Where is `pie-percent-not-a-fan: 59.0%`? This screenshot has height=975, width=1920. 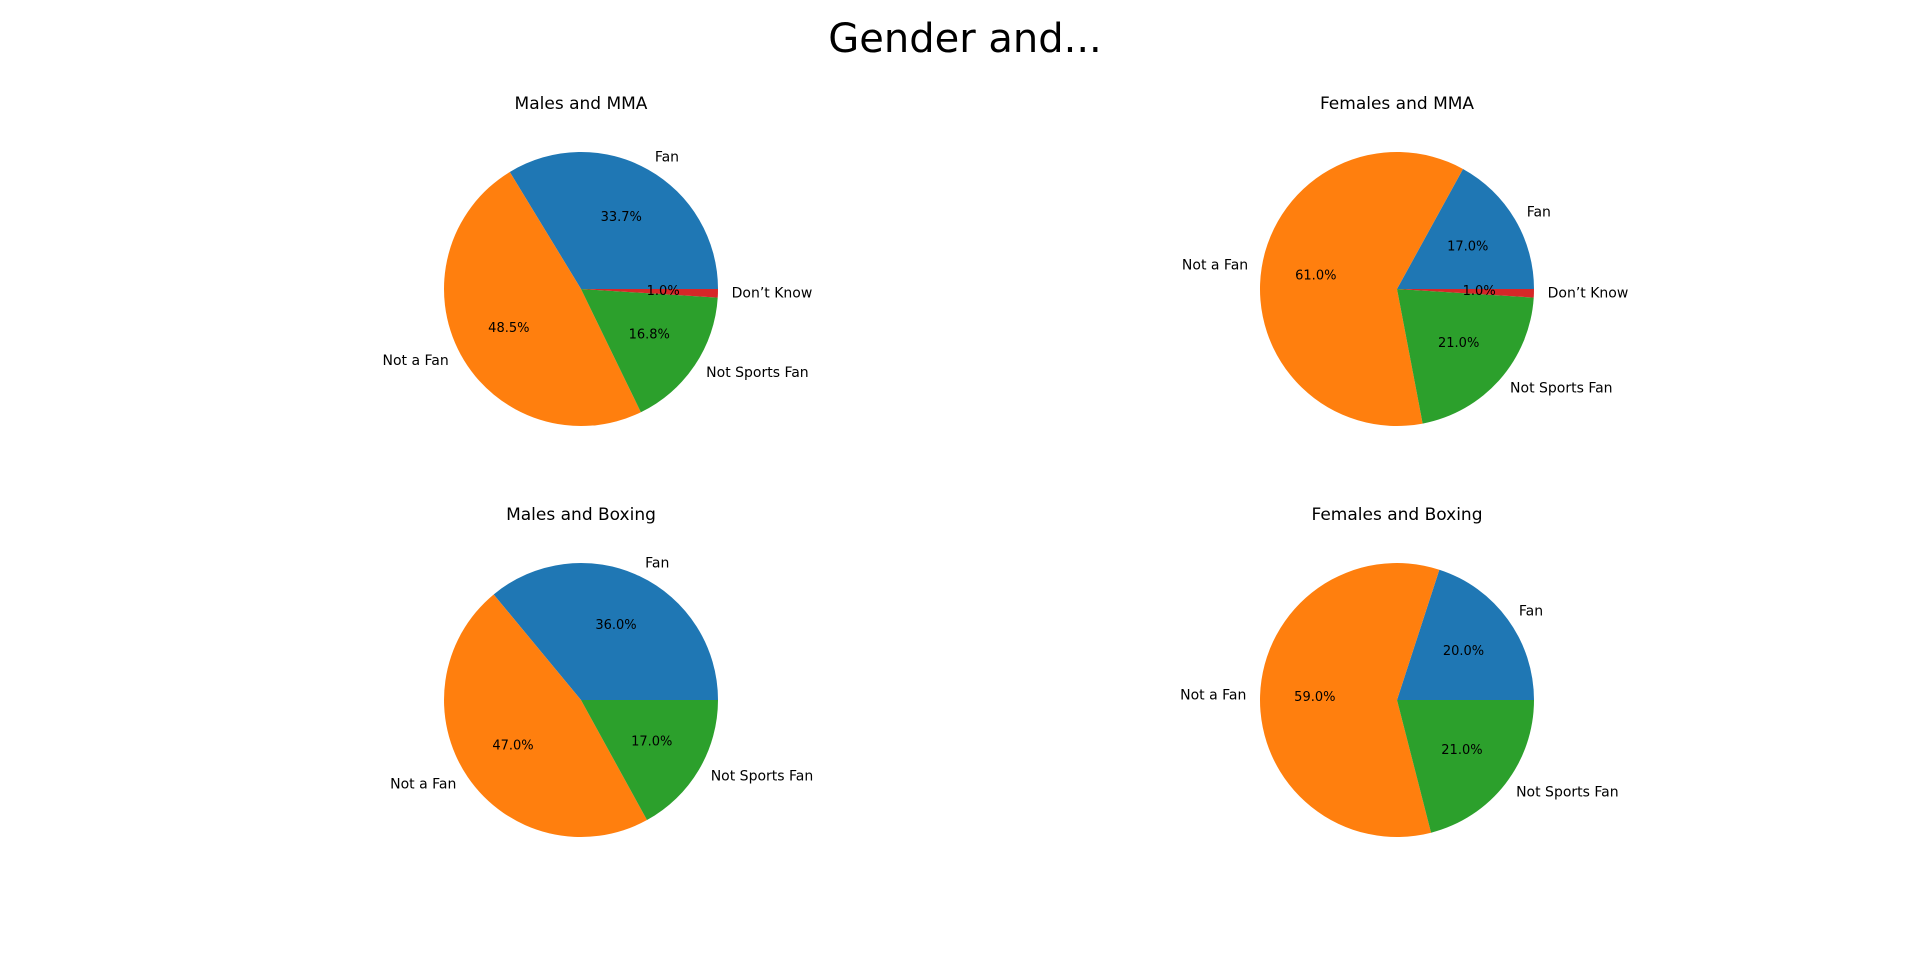 pie-percent-not-a-fan: 59.0% is located at coordinates (1314, 697).